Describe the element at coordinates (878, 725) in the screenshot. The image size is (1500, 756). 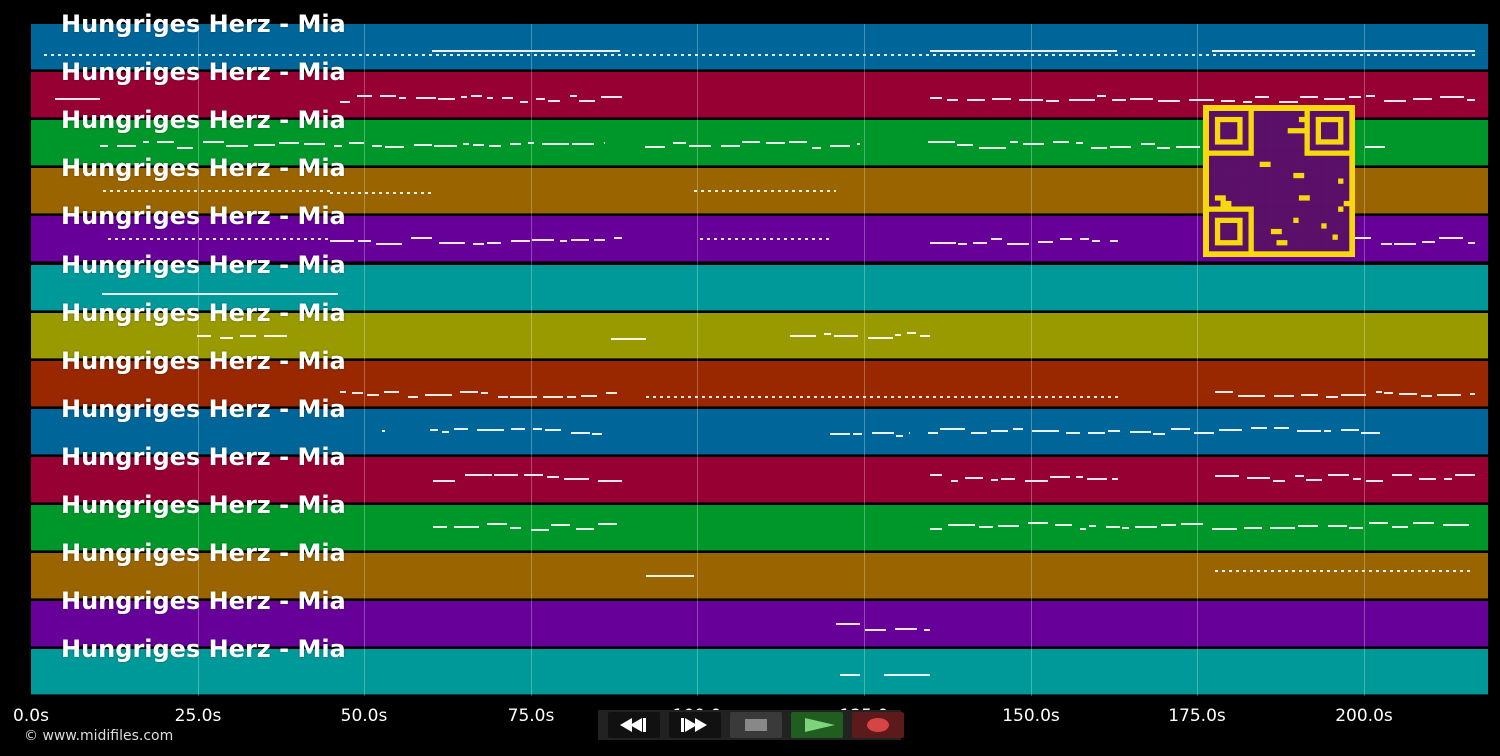
I see `record-button` at that location.